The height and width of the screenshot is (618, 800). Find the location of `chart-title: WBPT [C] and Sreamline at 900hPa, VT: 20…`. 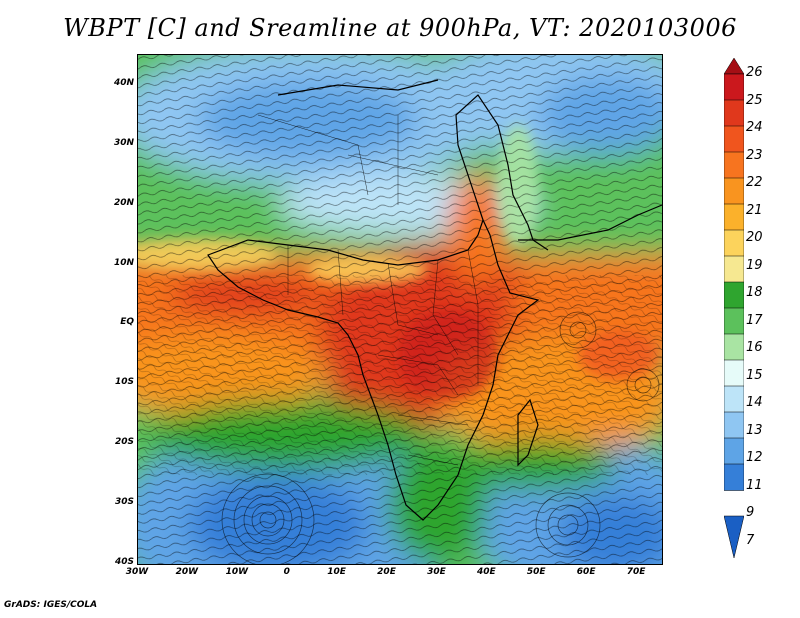

chart-title: WBPT [C] and Sreamline at 900hPa, VT: 20… is located at coordinates (400, 28).